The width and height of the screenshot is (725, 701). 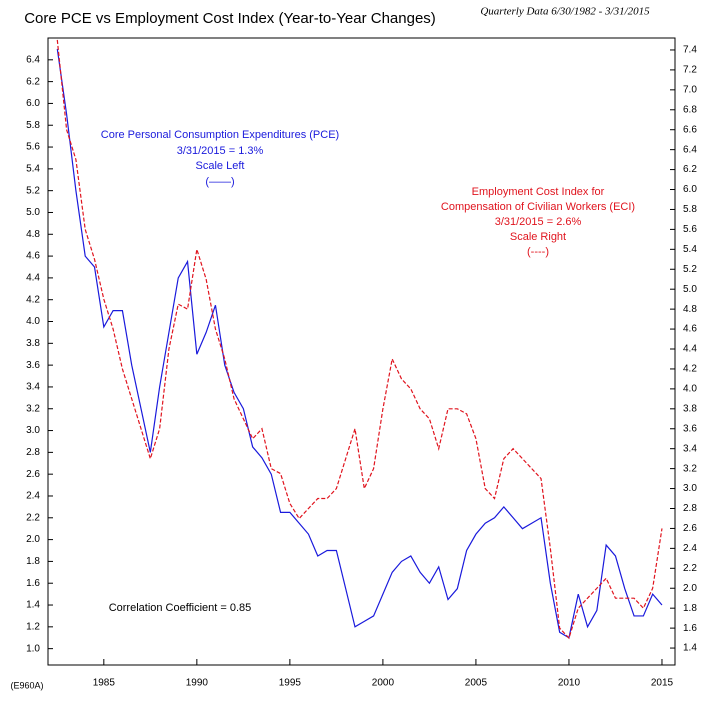 What do you see at coordinates (383, 683) in the screenshot?
I see `x-tick-label: 2000` at bounding box center [383, 683].